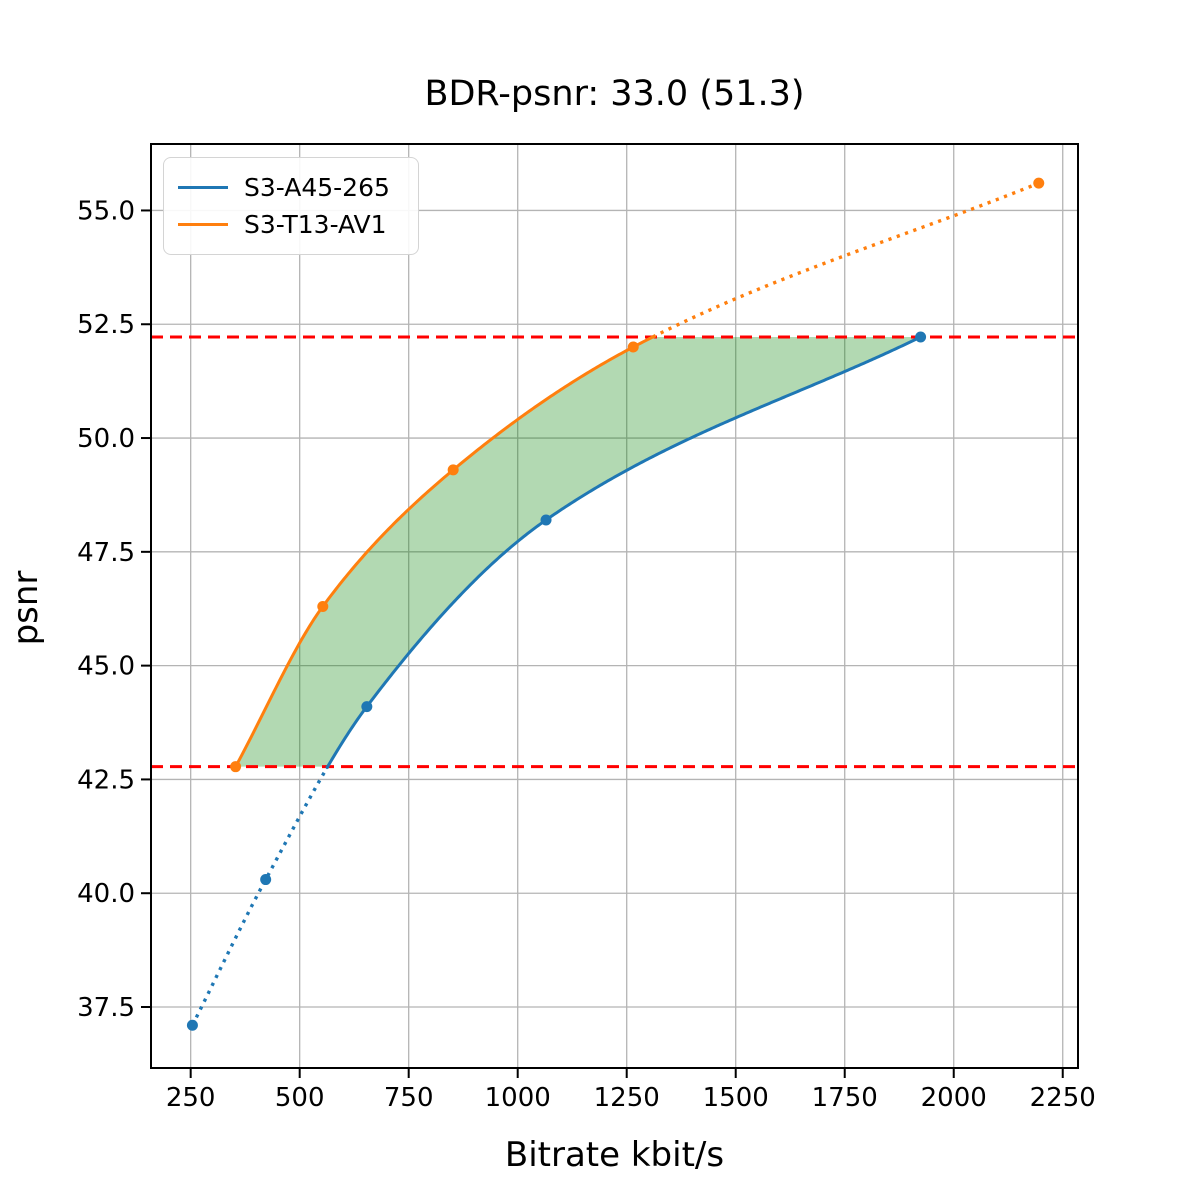  Describe the element at coordinates (106, 780) in the screenshot. I see `y-tick-label: 42.5` at that location.